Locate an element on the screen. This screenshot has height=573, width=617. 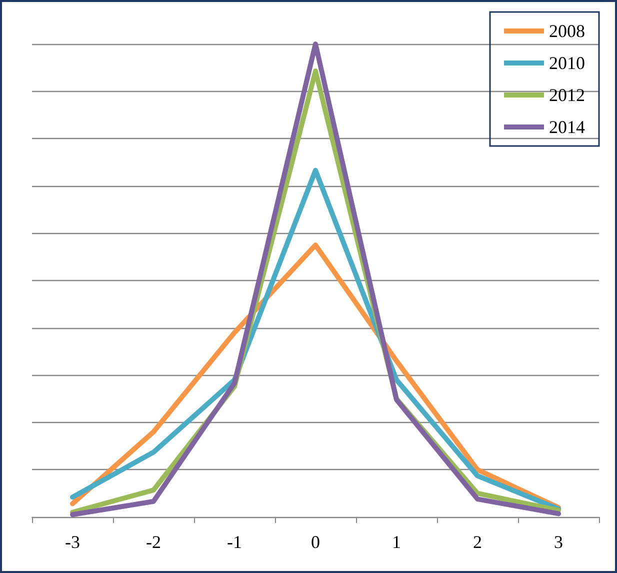
x-tick-label: 0 is located at coordinates (315, 542).